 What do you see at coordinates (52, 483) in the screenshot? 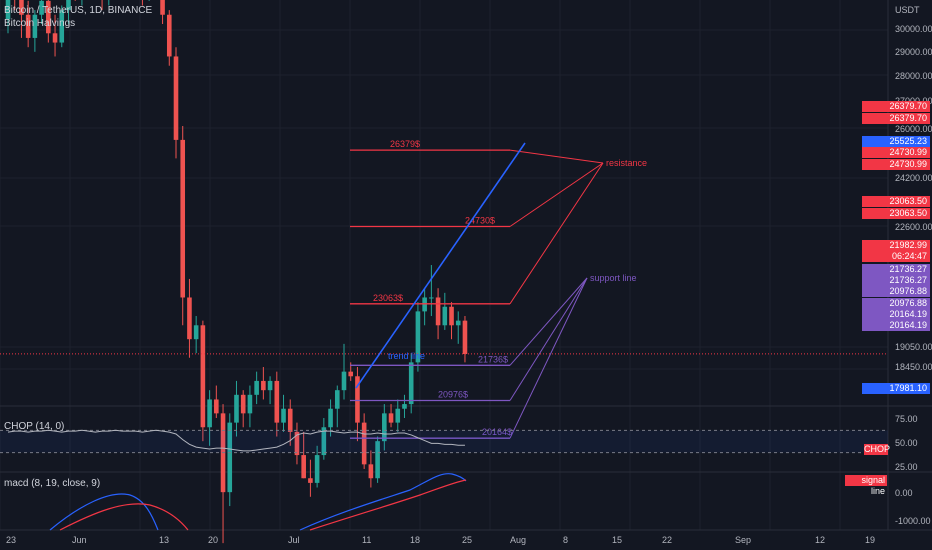
I see `macd-indicator-label: macd (8, 19, close, 9)` at bounding box center [52, 483].